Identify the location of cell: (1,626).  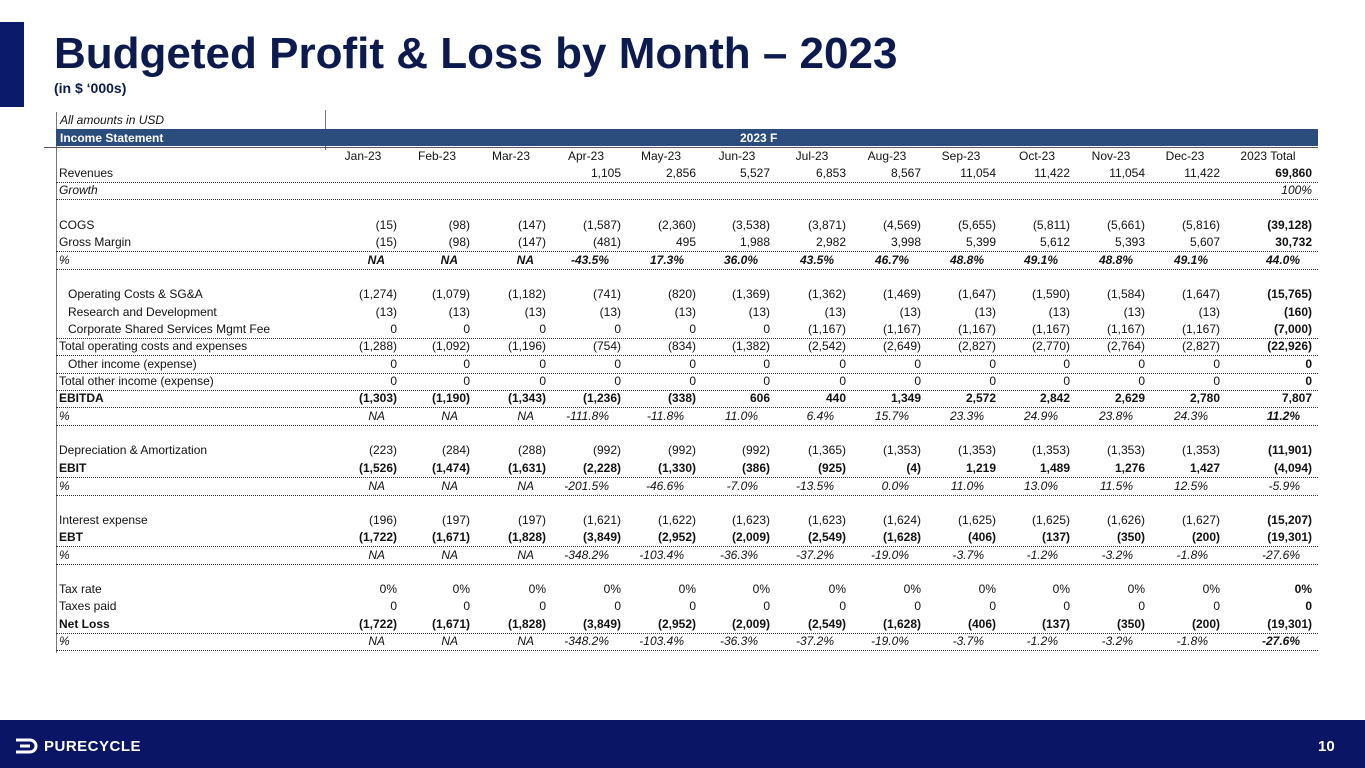
(1125, 520).